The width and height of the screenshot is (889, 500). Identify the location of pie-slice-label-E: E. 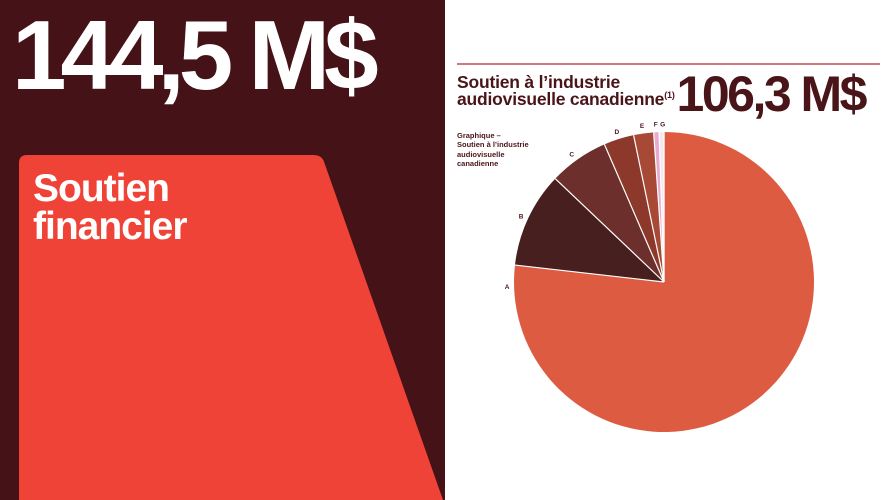
(642, 126).